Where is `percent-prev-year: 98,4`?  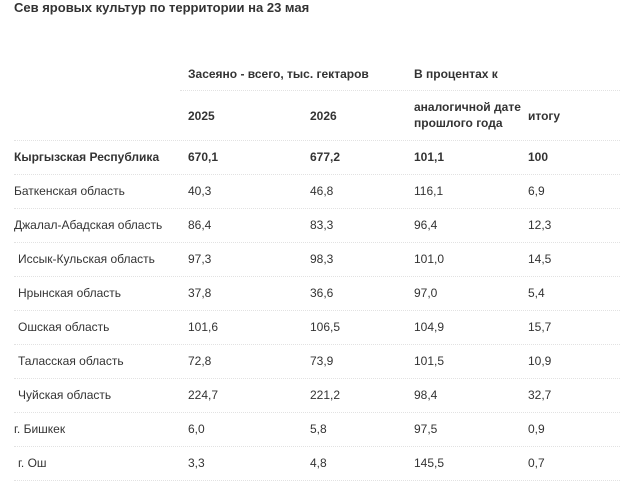 percent-prev-year: 98,4 is located at coordinates (426, 395).